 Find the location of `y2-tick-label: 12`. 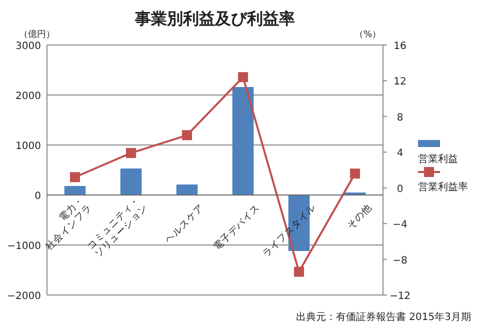

y2-tick-label: 12 is located at coordinates (400, 82).